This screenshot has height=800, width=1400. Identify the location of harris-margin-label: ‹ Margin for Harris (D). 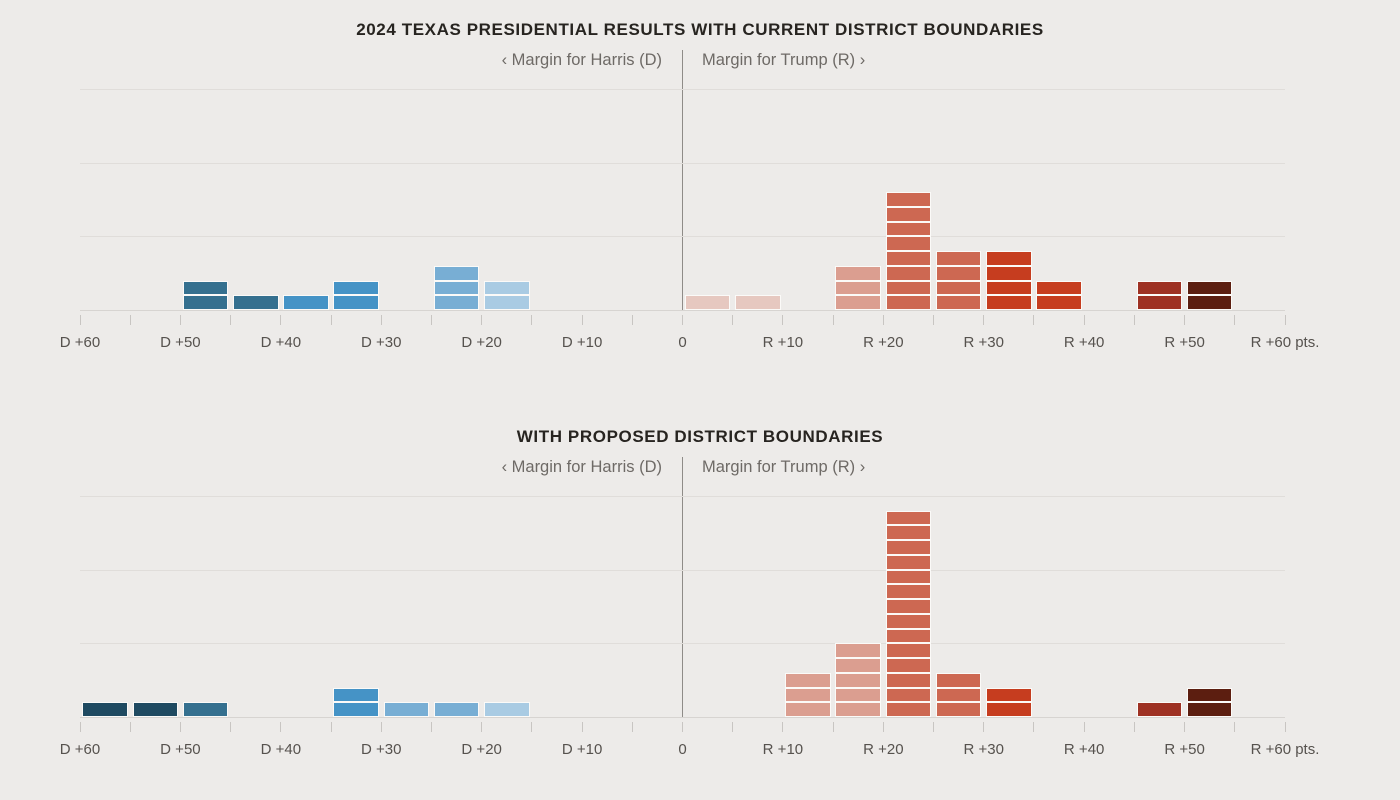
(581, 467).